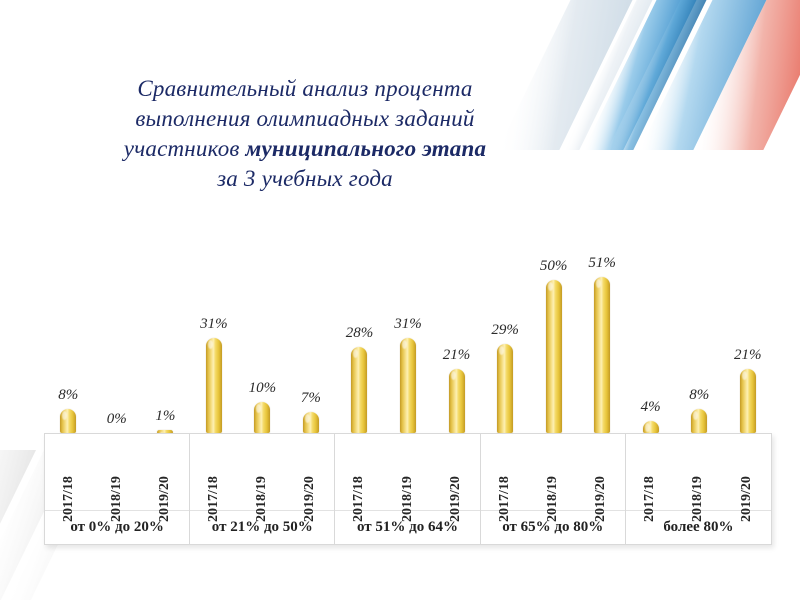  What do you see at coordinates (305, 88) in the screenshot?
I see `title-line-1: Сравнительный анализ процента` at bounding box center [305, 88].